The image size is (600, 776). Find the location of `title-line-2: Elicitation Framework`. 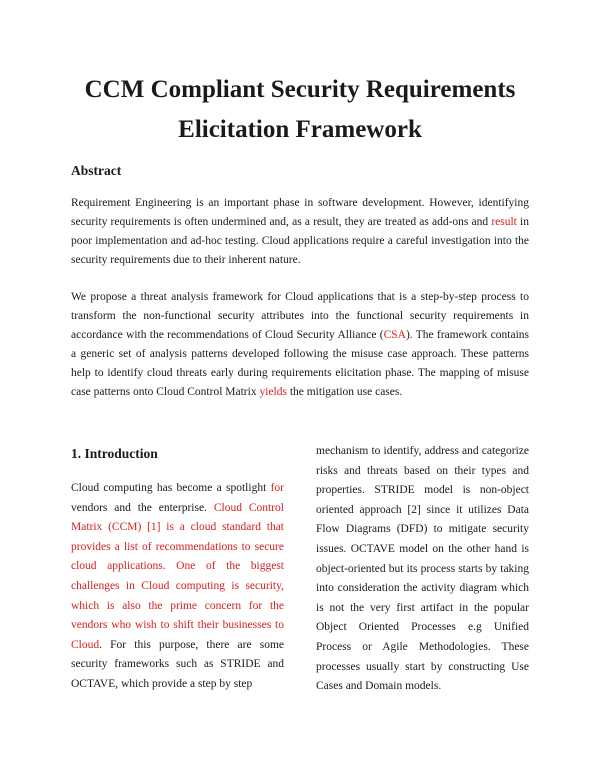

title-line-2: Elicitation Framework is located at coordinates (300, 129).